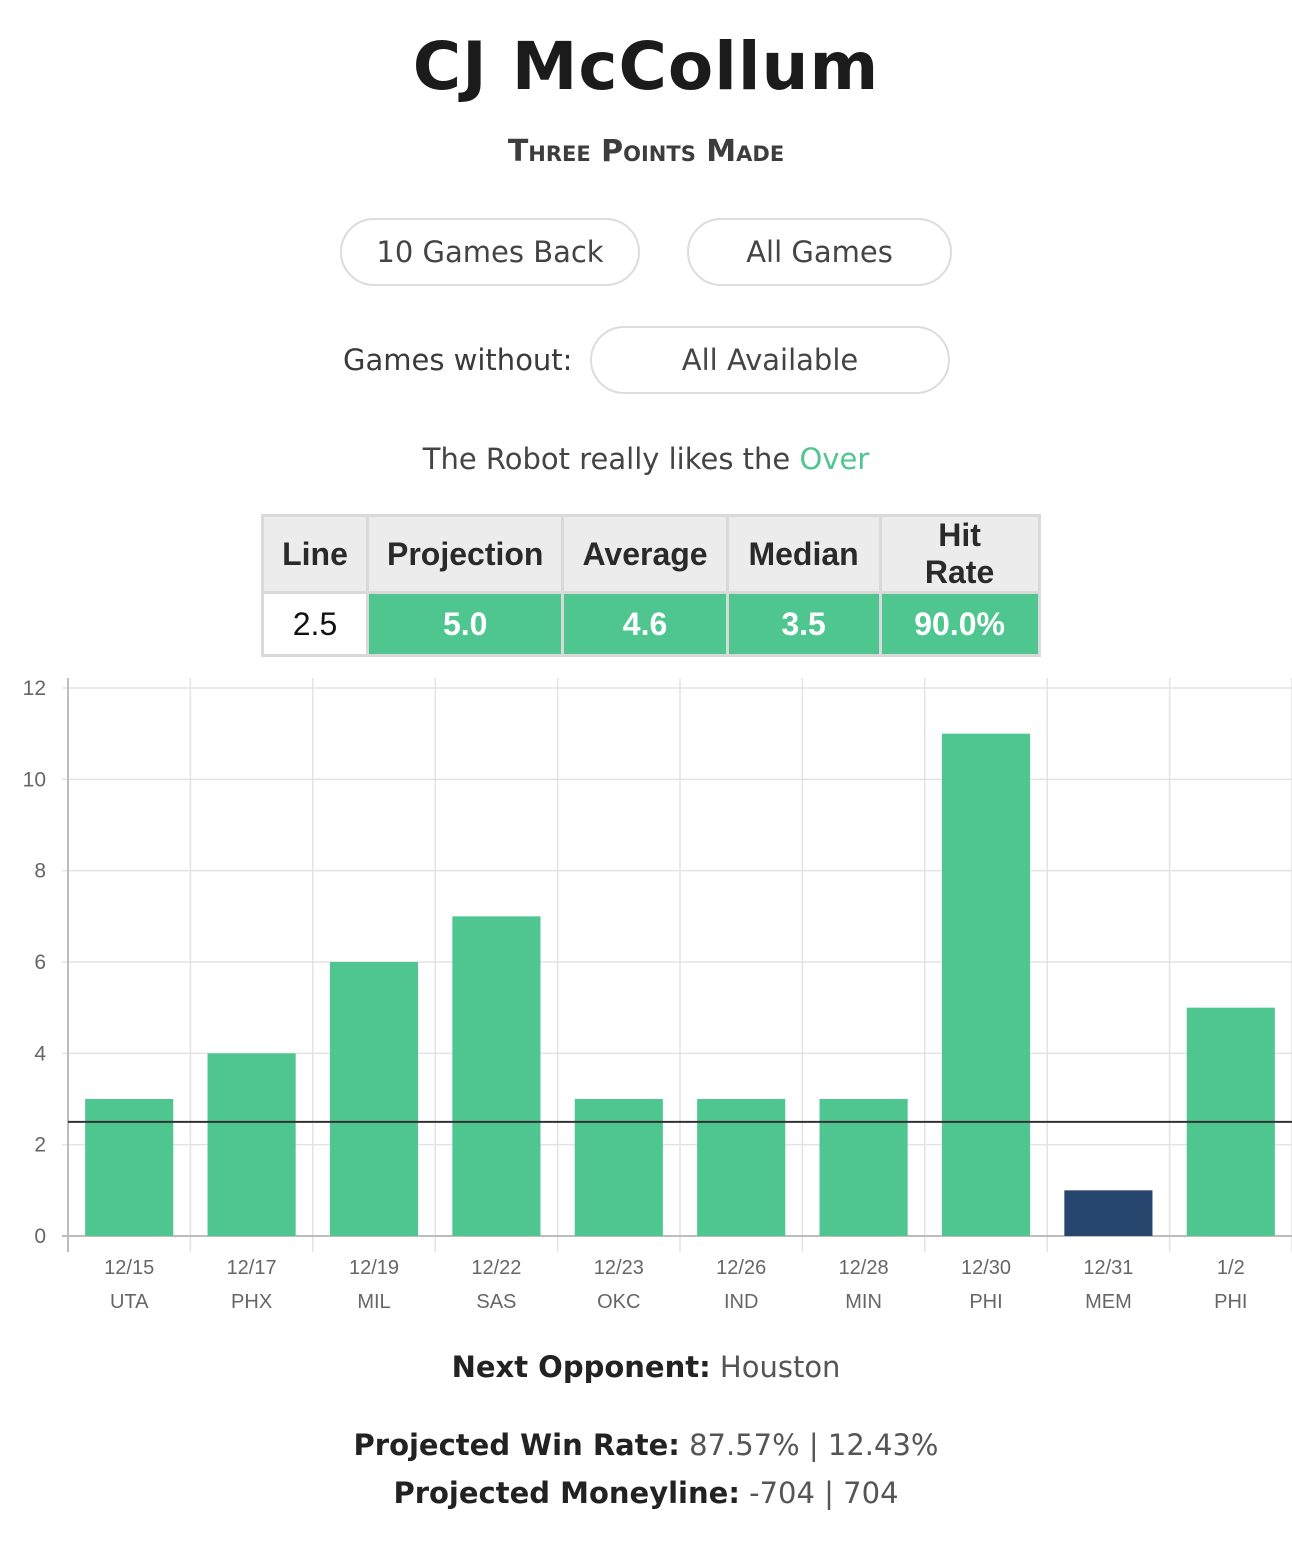  Describe the element at coordinates (959, 624) in the screenshot. I see `value-hit-rate: 90.0%` at that location.